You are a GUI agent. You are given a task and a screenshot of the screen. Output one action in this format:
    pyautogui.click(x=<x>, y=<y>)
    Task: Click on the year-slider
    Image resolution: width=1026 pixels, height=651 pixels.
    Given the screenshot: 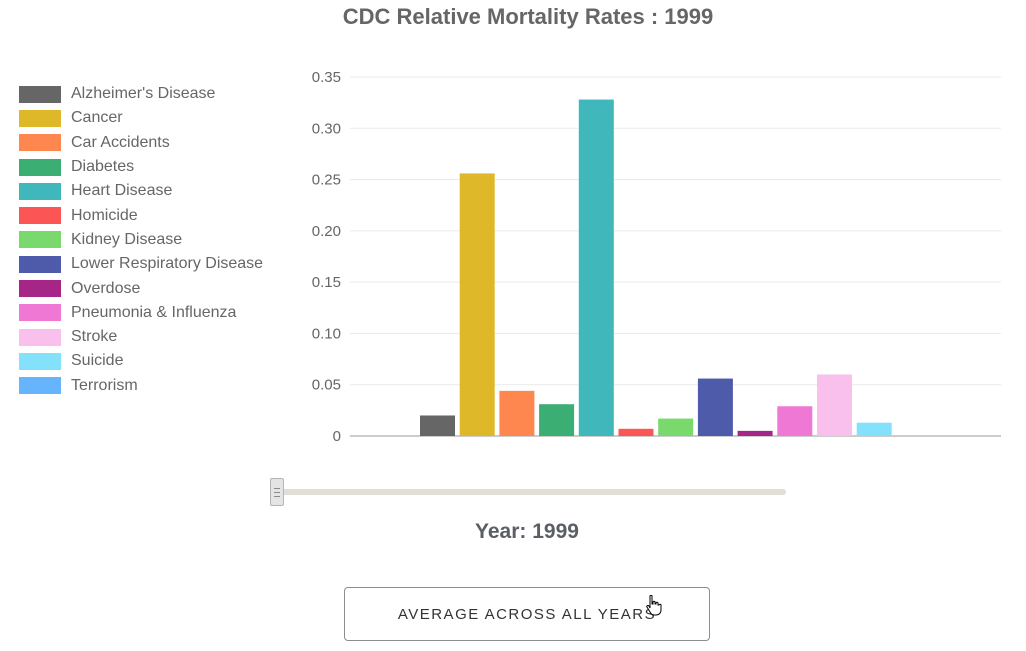 What is the action you would take?
    pyautogui.click(x=528, y=493)
    